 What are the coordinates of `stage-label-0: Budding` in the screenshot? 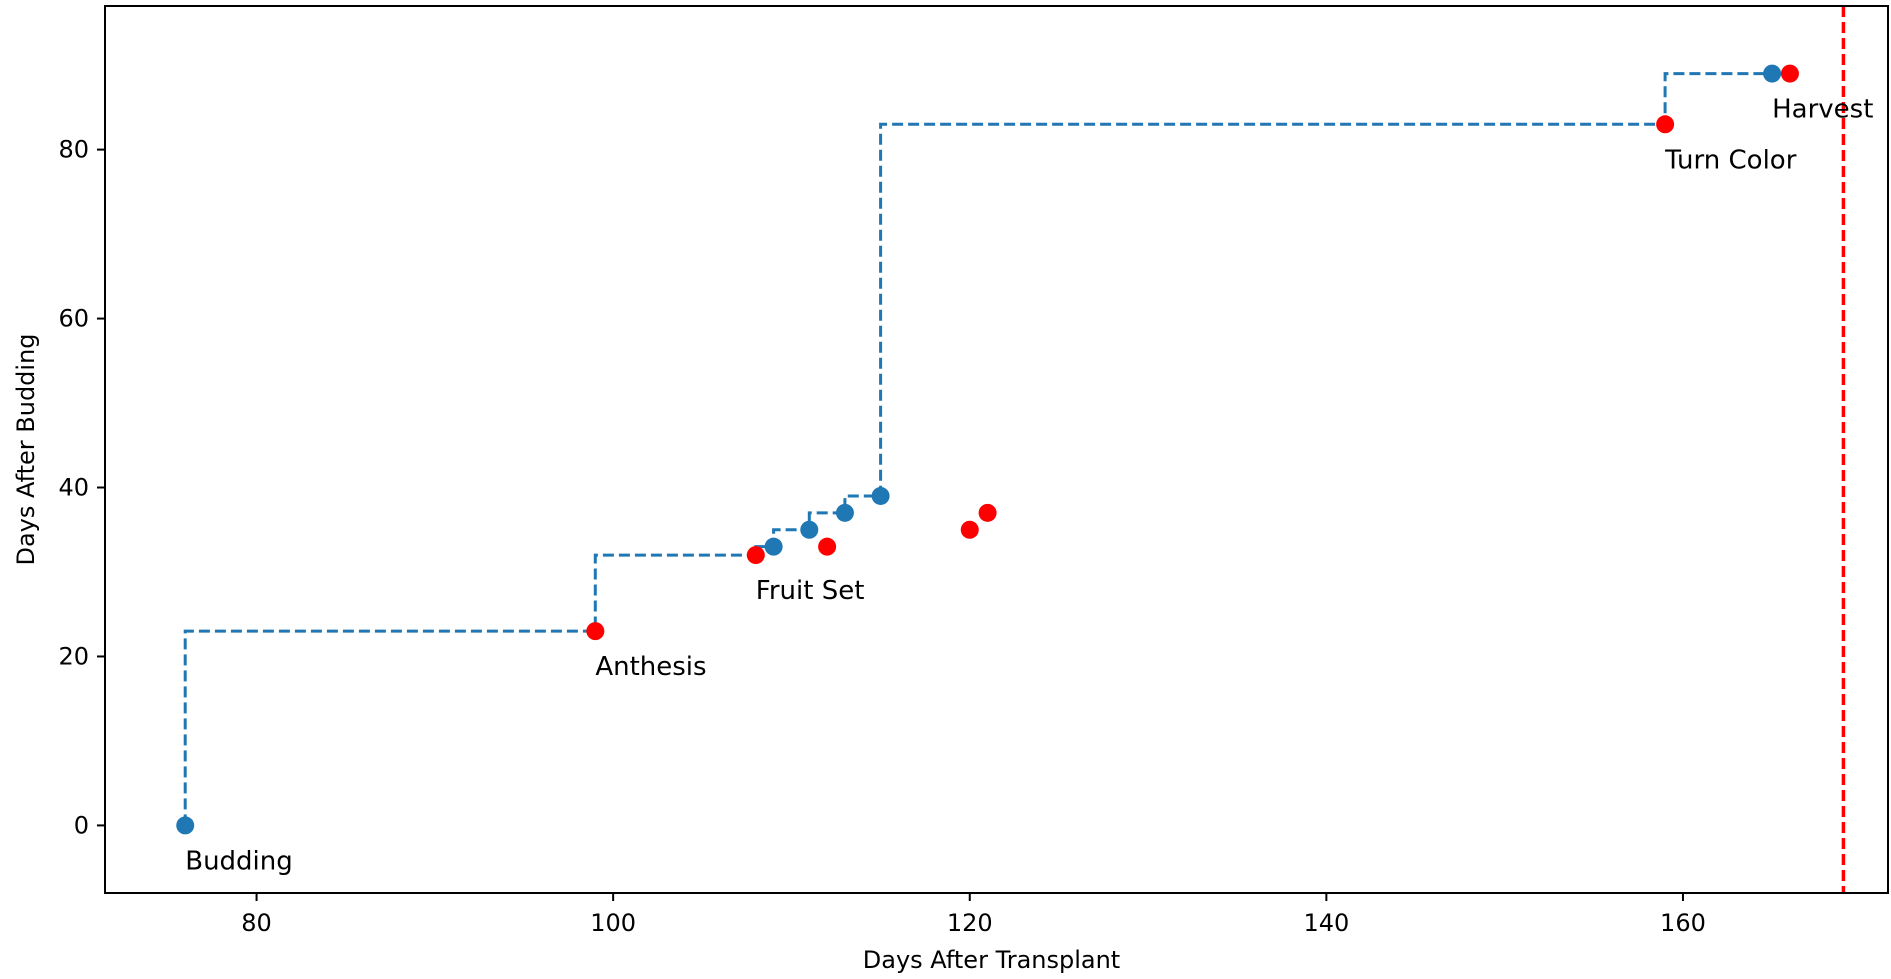 It's located at (239, 861).